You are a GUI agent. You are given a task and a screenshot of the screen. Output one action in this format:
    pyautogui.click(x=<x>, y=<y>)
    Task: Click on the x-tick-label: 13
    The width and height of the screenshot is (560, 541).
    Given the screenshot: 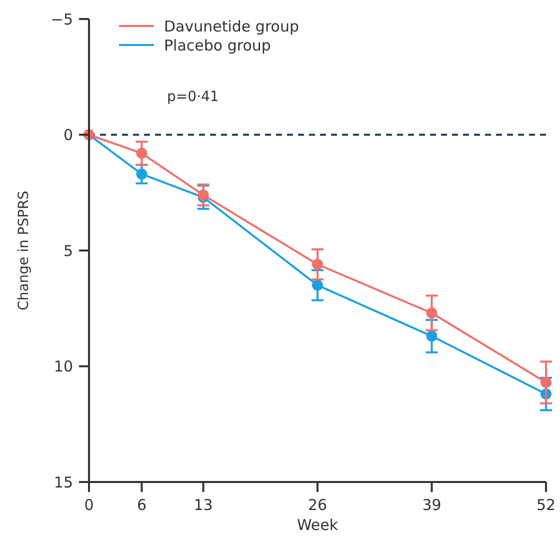 What is the action you would take?
    pyautogui.click(x=203, y=505)
    